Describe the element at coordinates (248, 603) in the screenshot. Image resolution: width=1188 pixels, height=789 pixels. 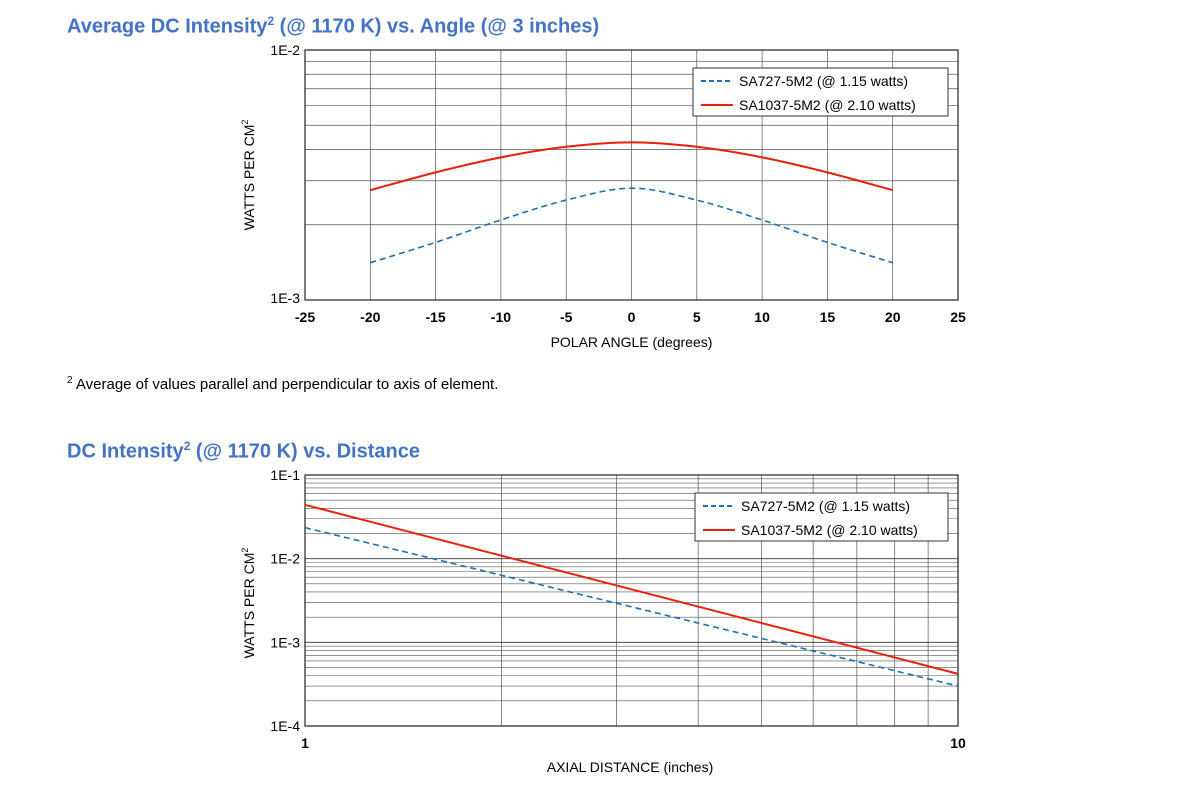
I see `chart2-ylabel: WATTS PER CM2` at that location.